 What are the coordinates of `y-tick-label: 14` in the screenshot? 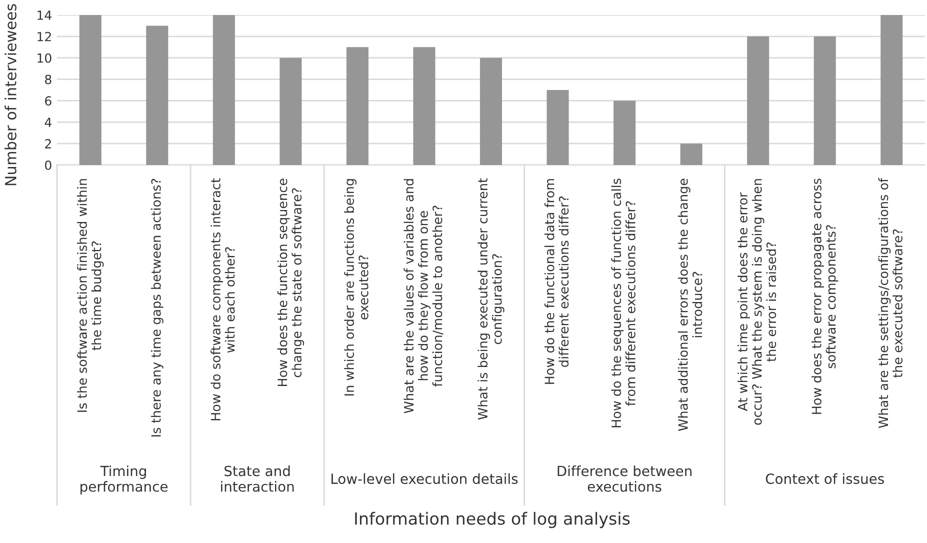 It's located at (45, 15).